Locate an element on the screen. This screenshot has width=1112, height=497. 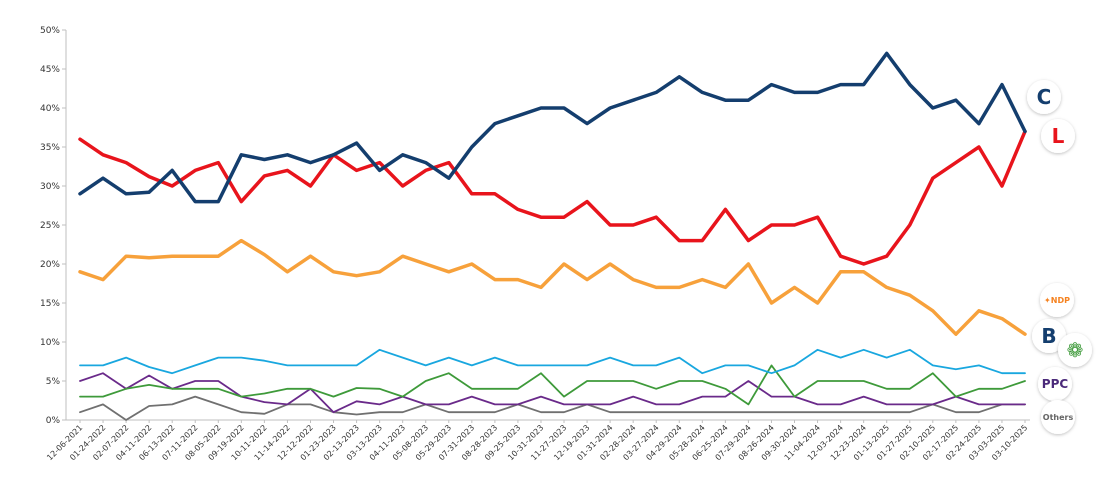
y-tick-label: 40% is located at coordinates (50, 109).